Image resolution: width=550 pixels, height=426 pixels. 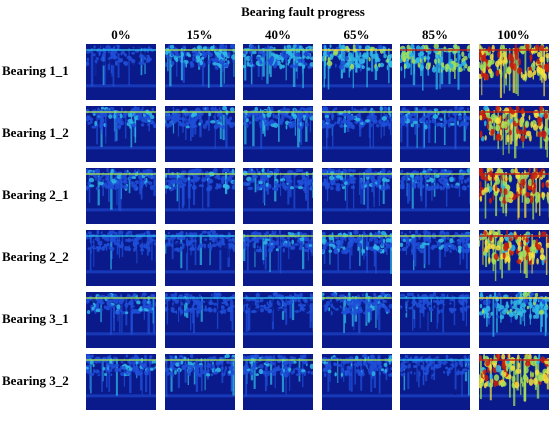 I want to click on frequency-ridge, so click(x=199, y=174).